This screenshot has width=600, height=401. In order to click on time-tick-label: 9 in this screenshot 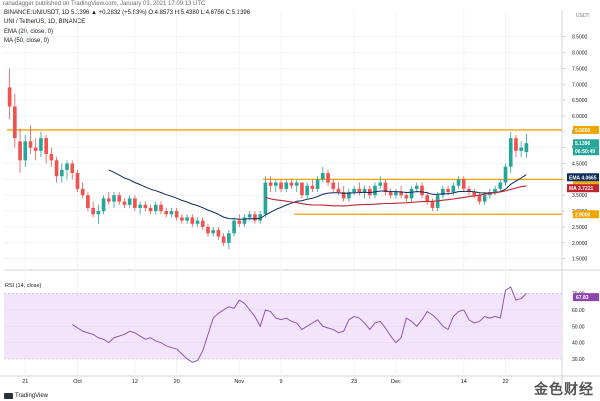, I will do `click(281, 382)`.